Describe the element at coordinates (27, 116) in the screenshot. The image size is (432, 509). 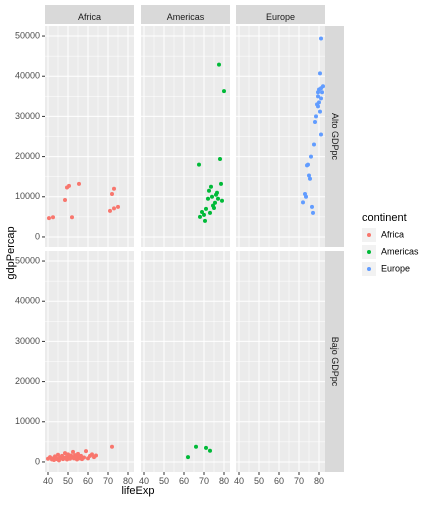
I see `y-tick-label: 30000` at that location.